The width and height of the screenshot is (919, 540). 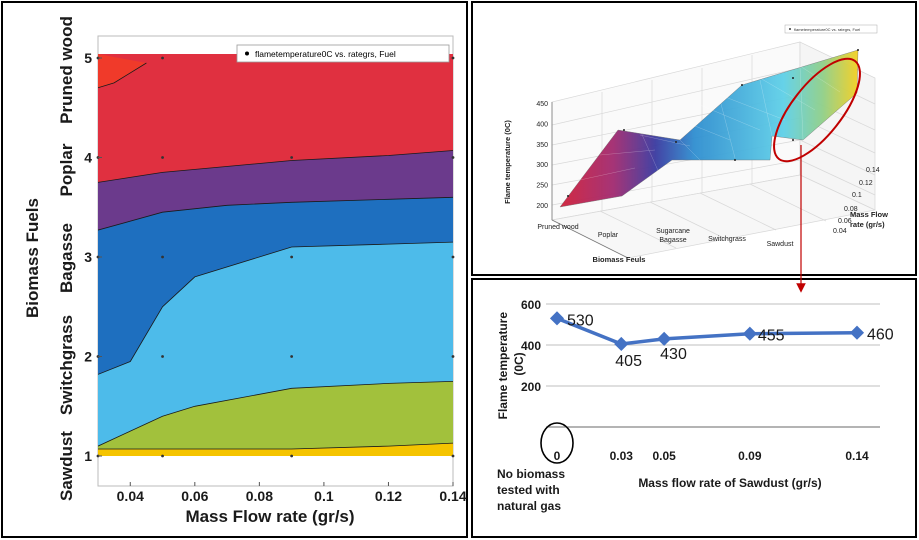 I want to click on line-data-label: 430, so click(x=673, y=354).